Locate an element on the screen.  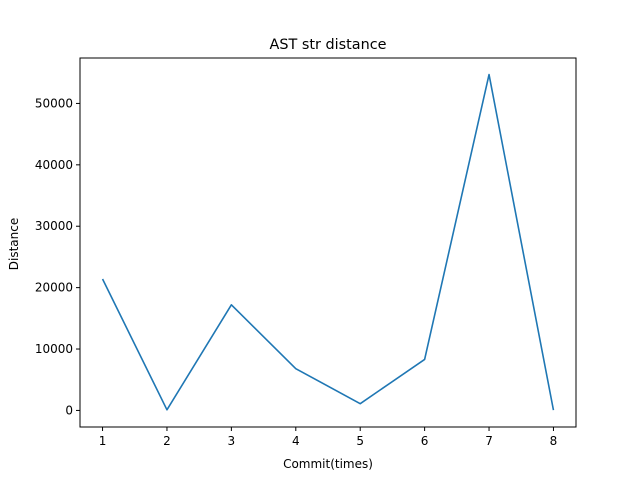
x-tick-label: 8 is located at coordinates (554, 441).